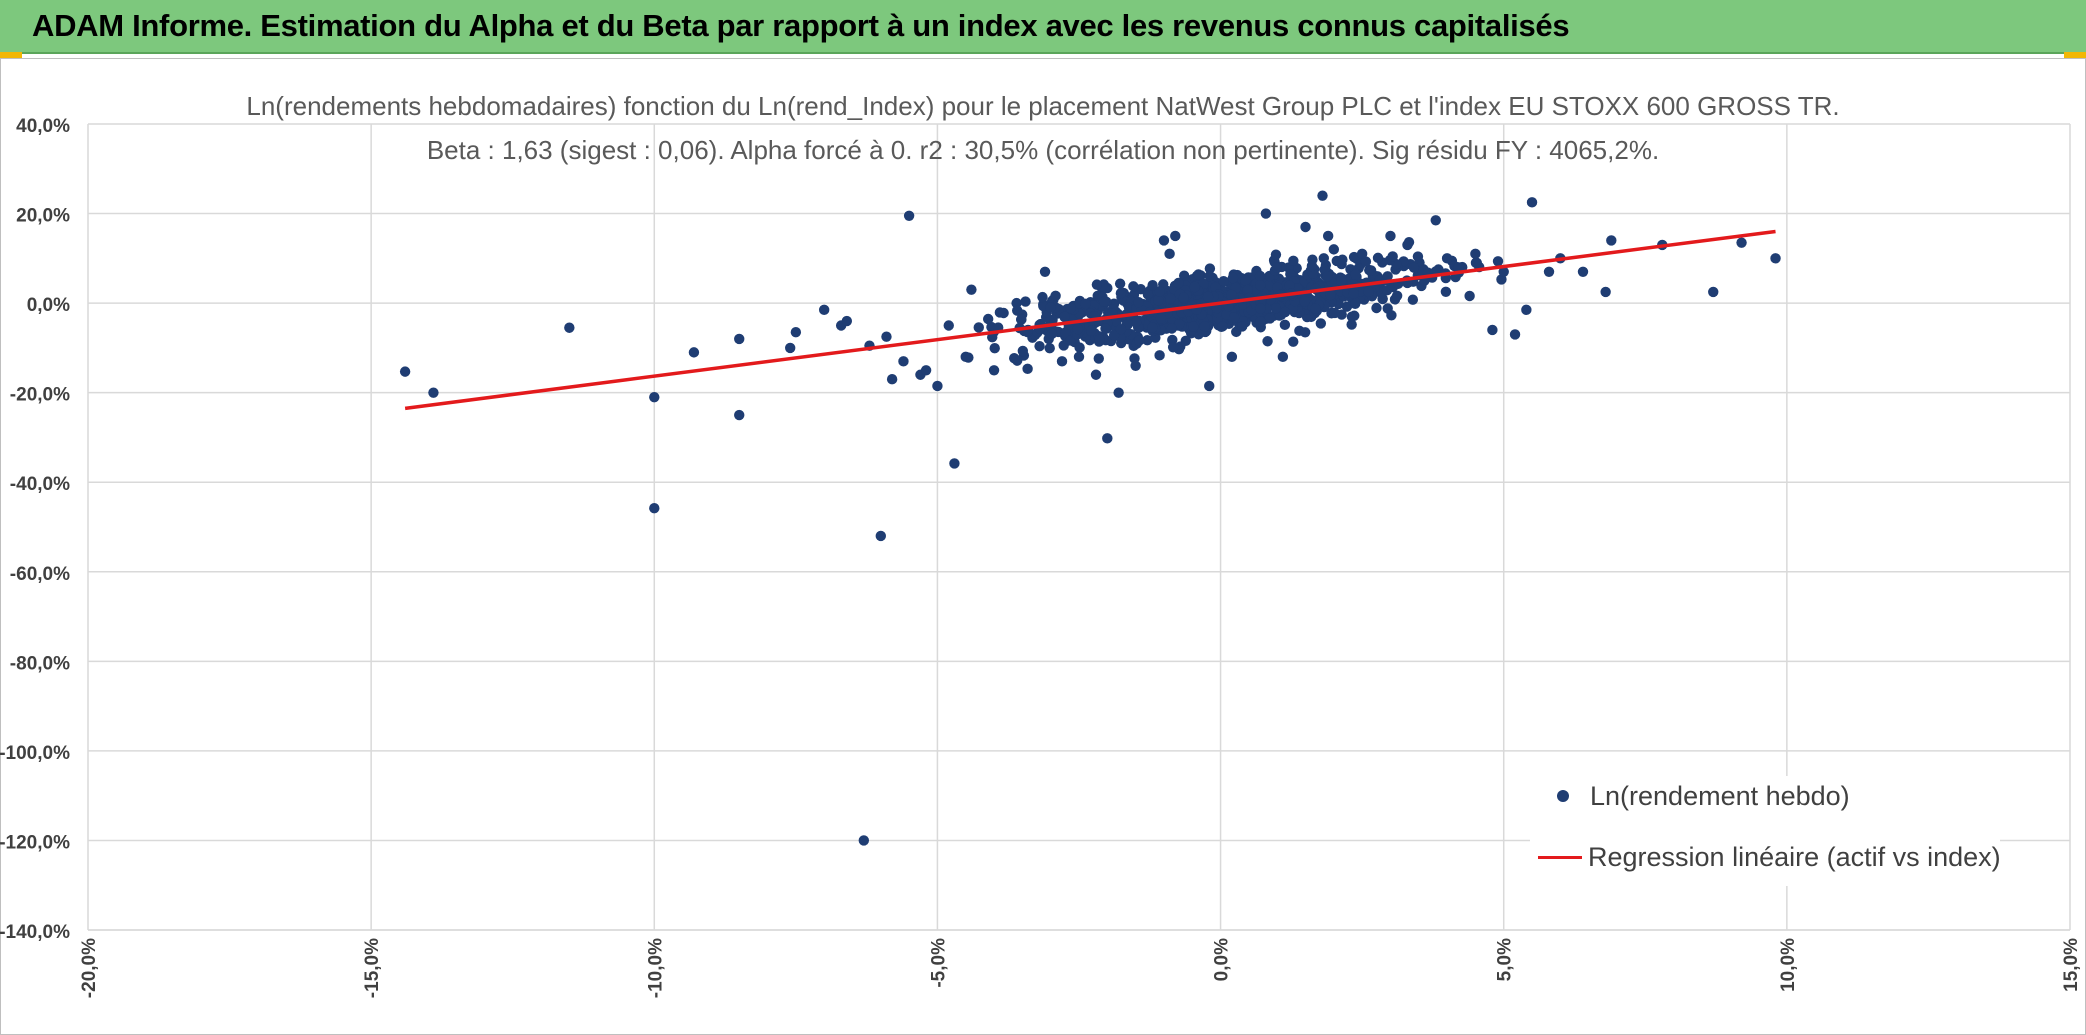 The image size is (2086, 1035). Describe the element at coordinates (1505, 959) in the screenshot. I see `x-tick-label: 5,0%` at that location.